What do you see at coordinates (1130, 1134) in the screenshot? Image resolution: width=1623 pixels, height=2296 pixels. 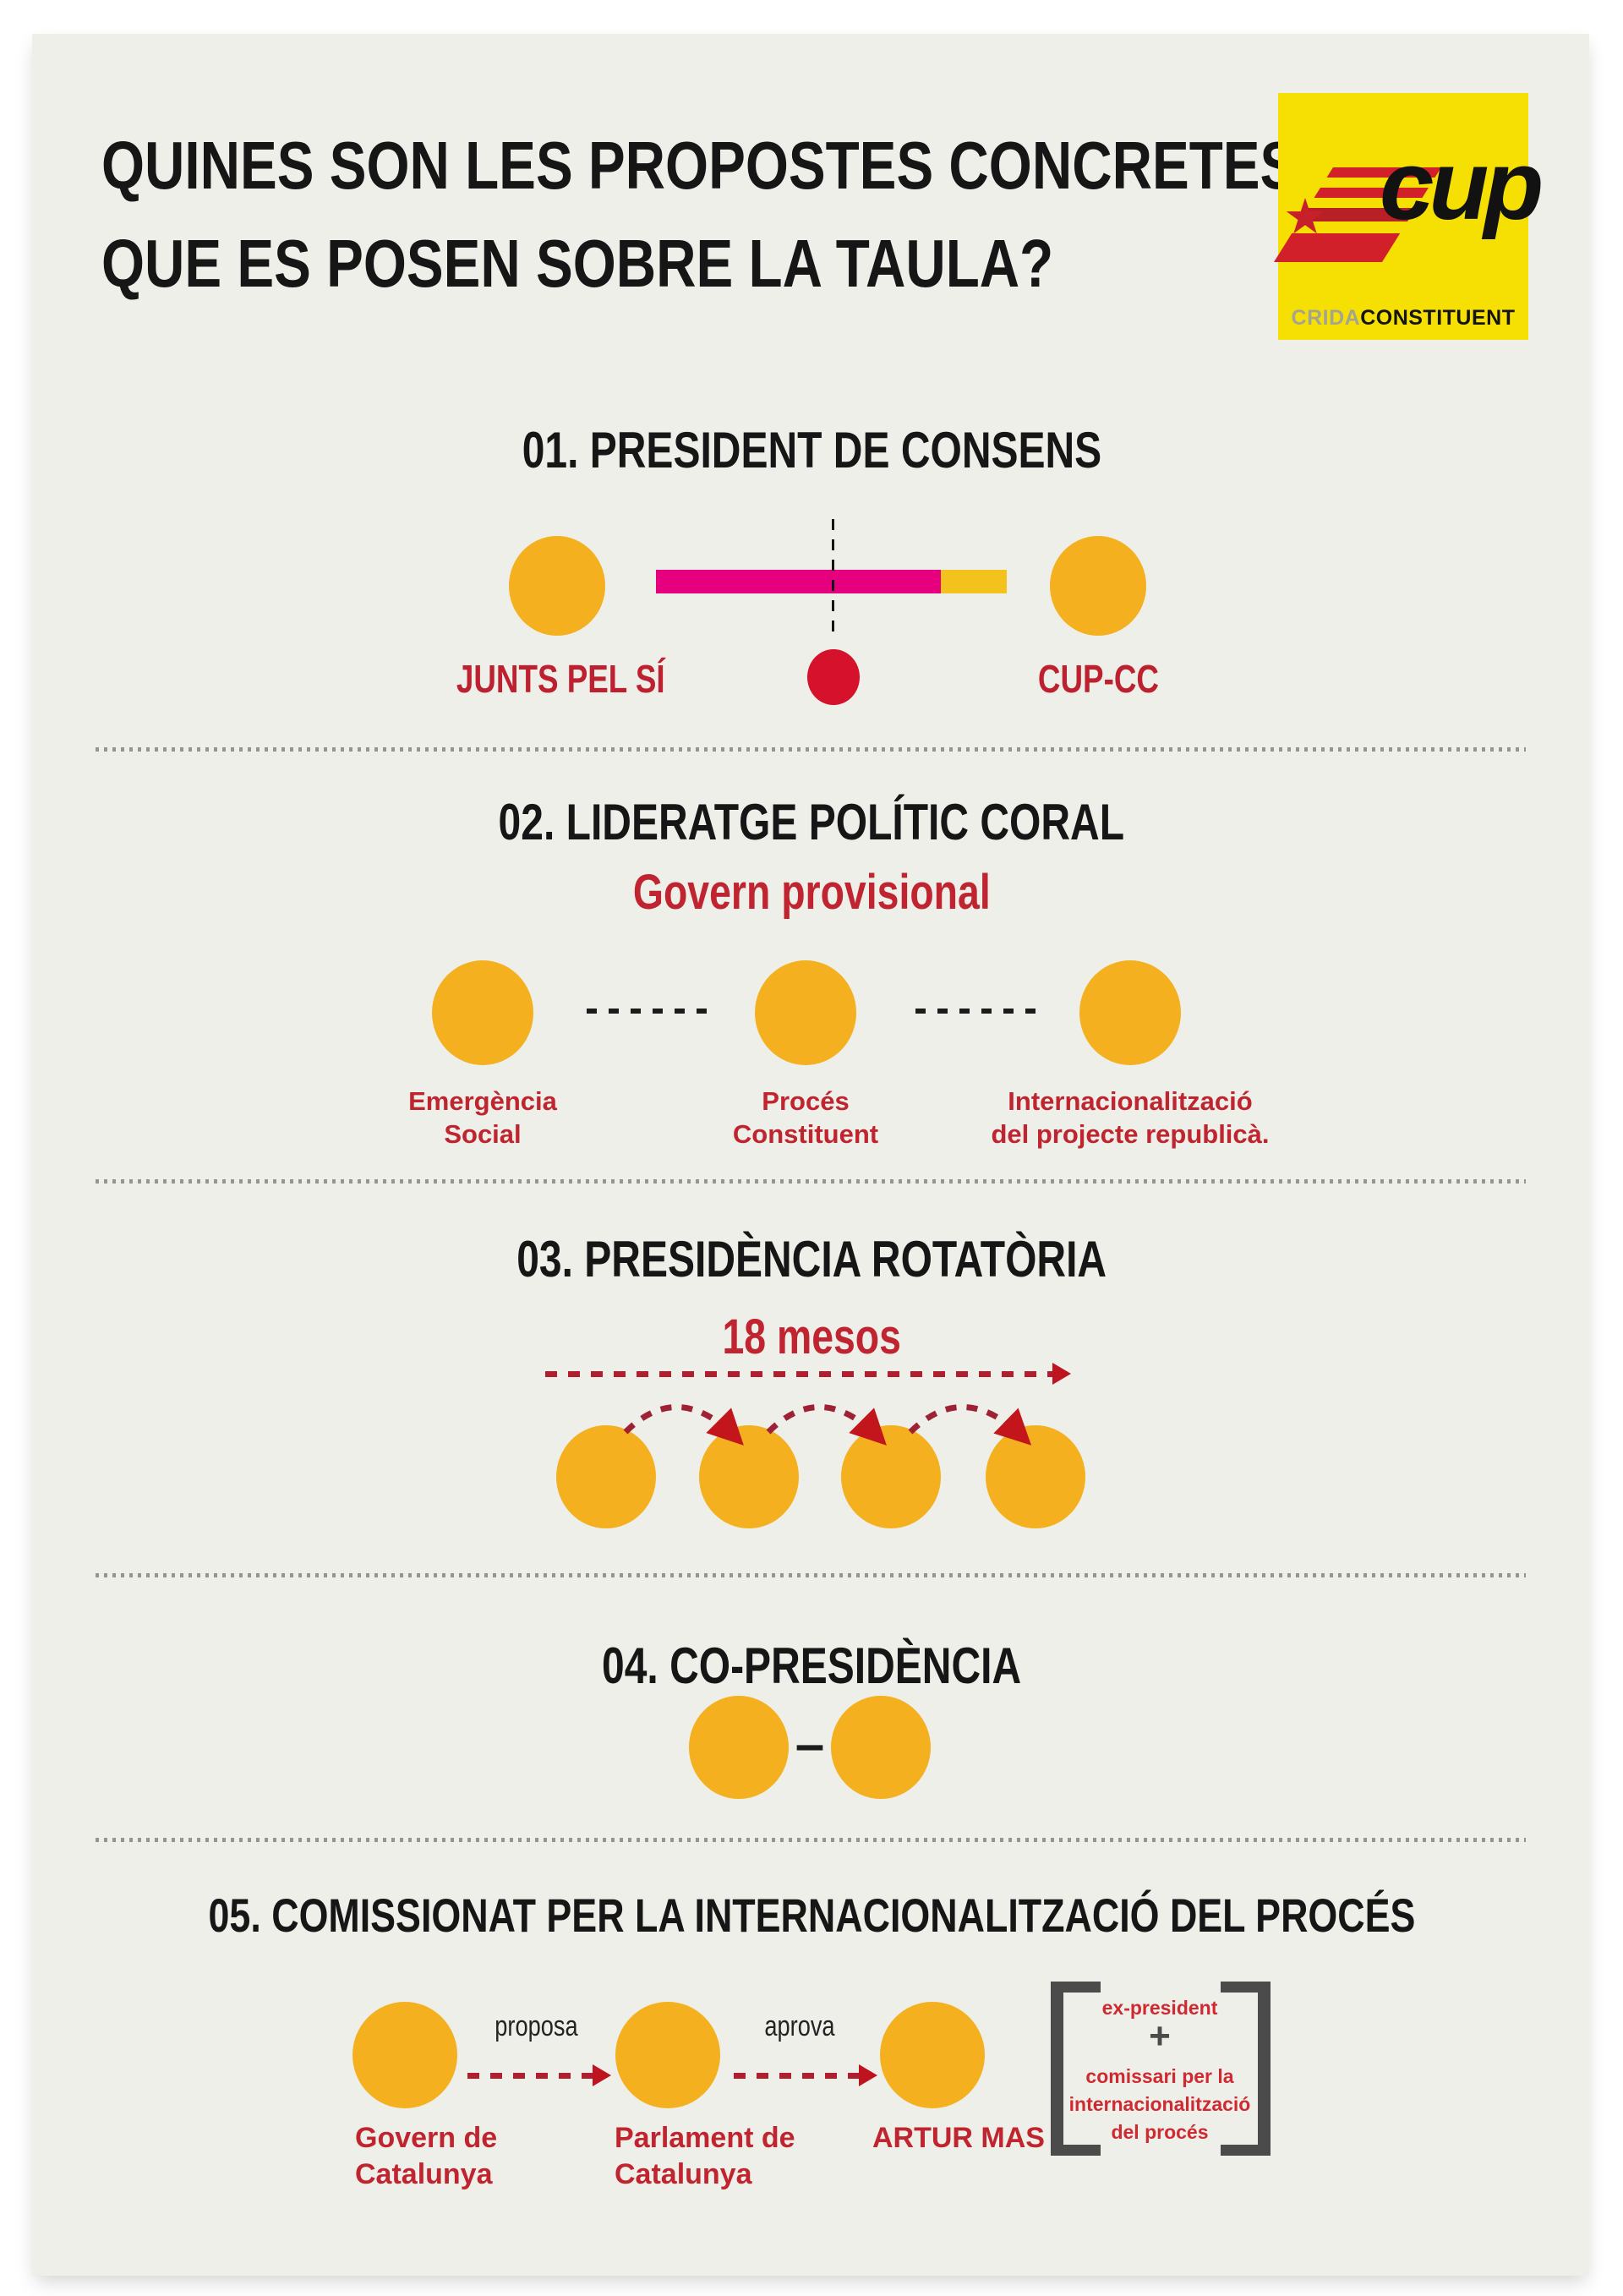 I see `internacionalitzacio-label-line2: del projecte republicà.` at bounding box center [1130, 1134].